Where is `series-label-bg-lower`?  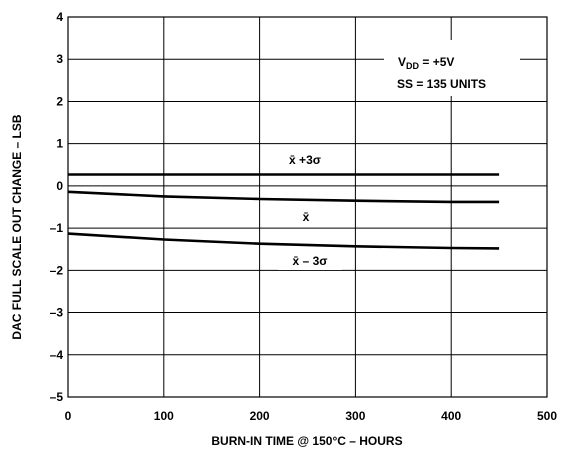
series-label-bg-lower is located at coordinates (310, 261).